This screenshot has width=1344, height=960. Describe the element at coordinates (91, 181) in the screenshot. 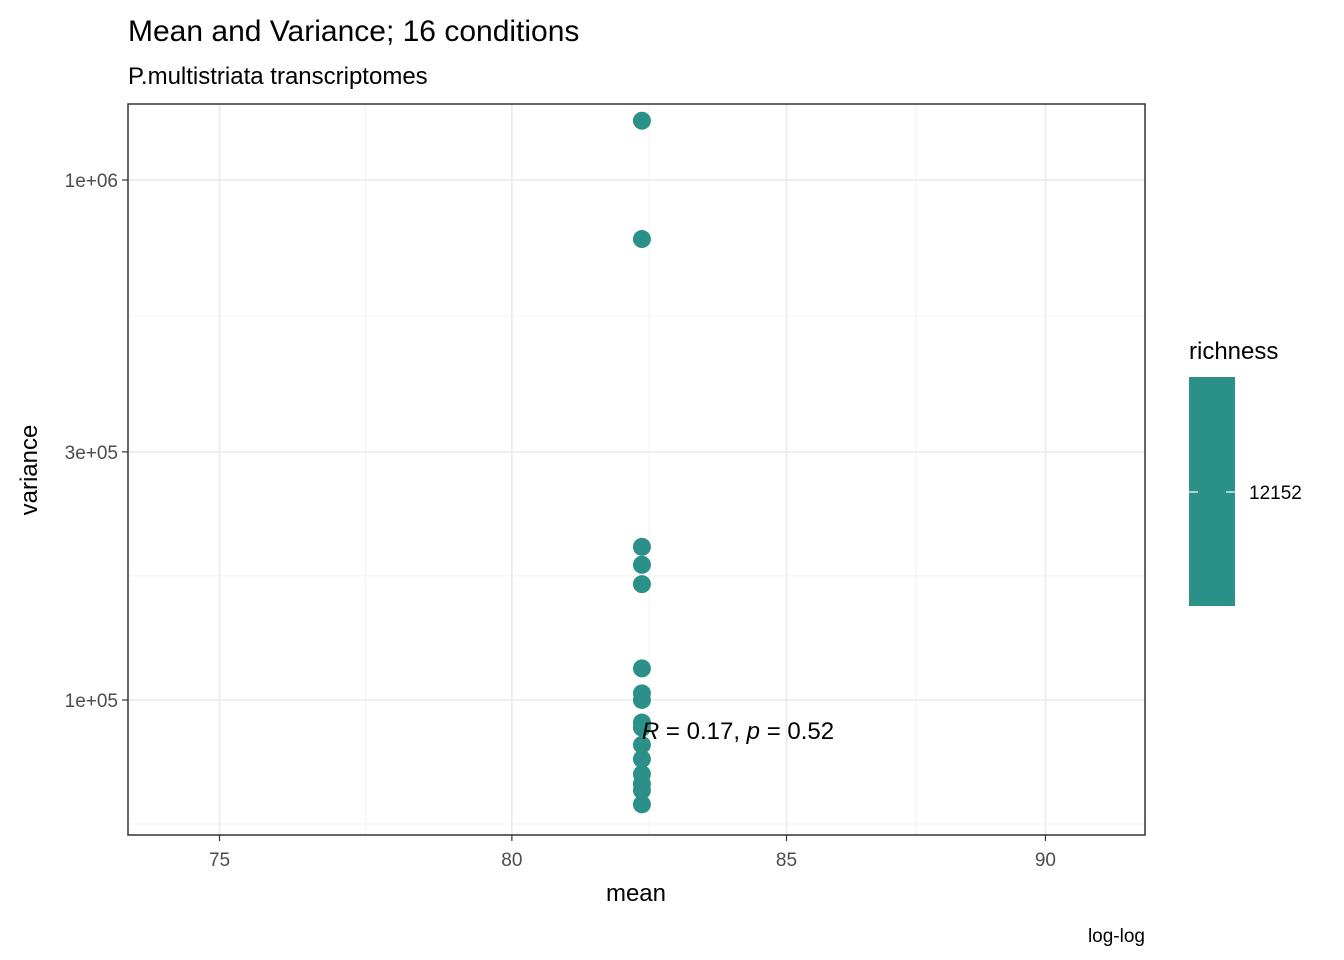

I see `y-tick-label: 1e+06` at that location.